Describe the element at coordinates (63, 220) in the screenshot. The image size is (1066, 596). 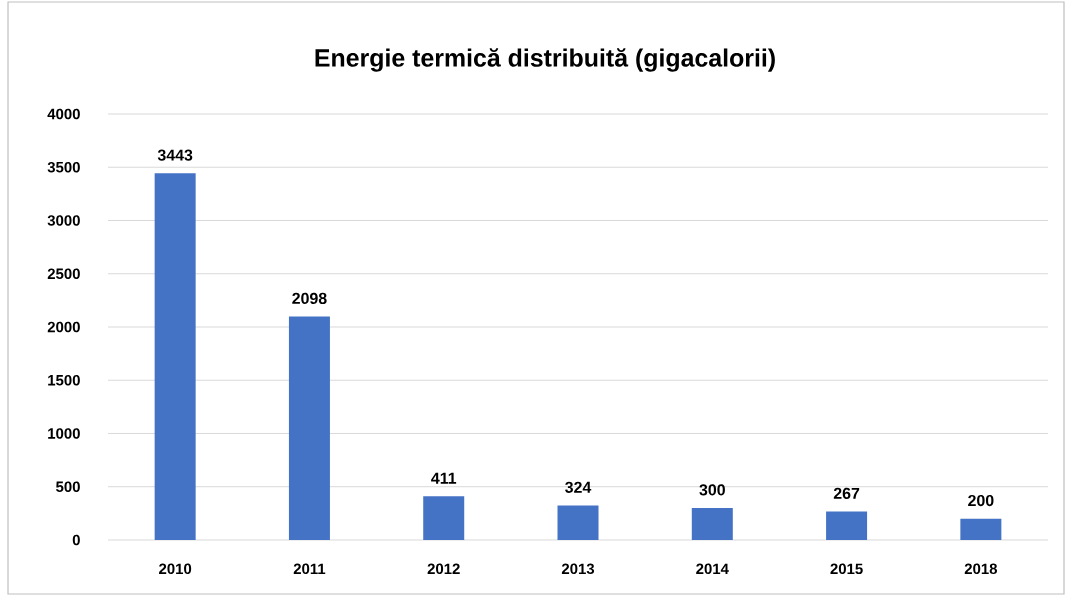
I see `y-tick-label: 3000` at that location.